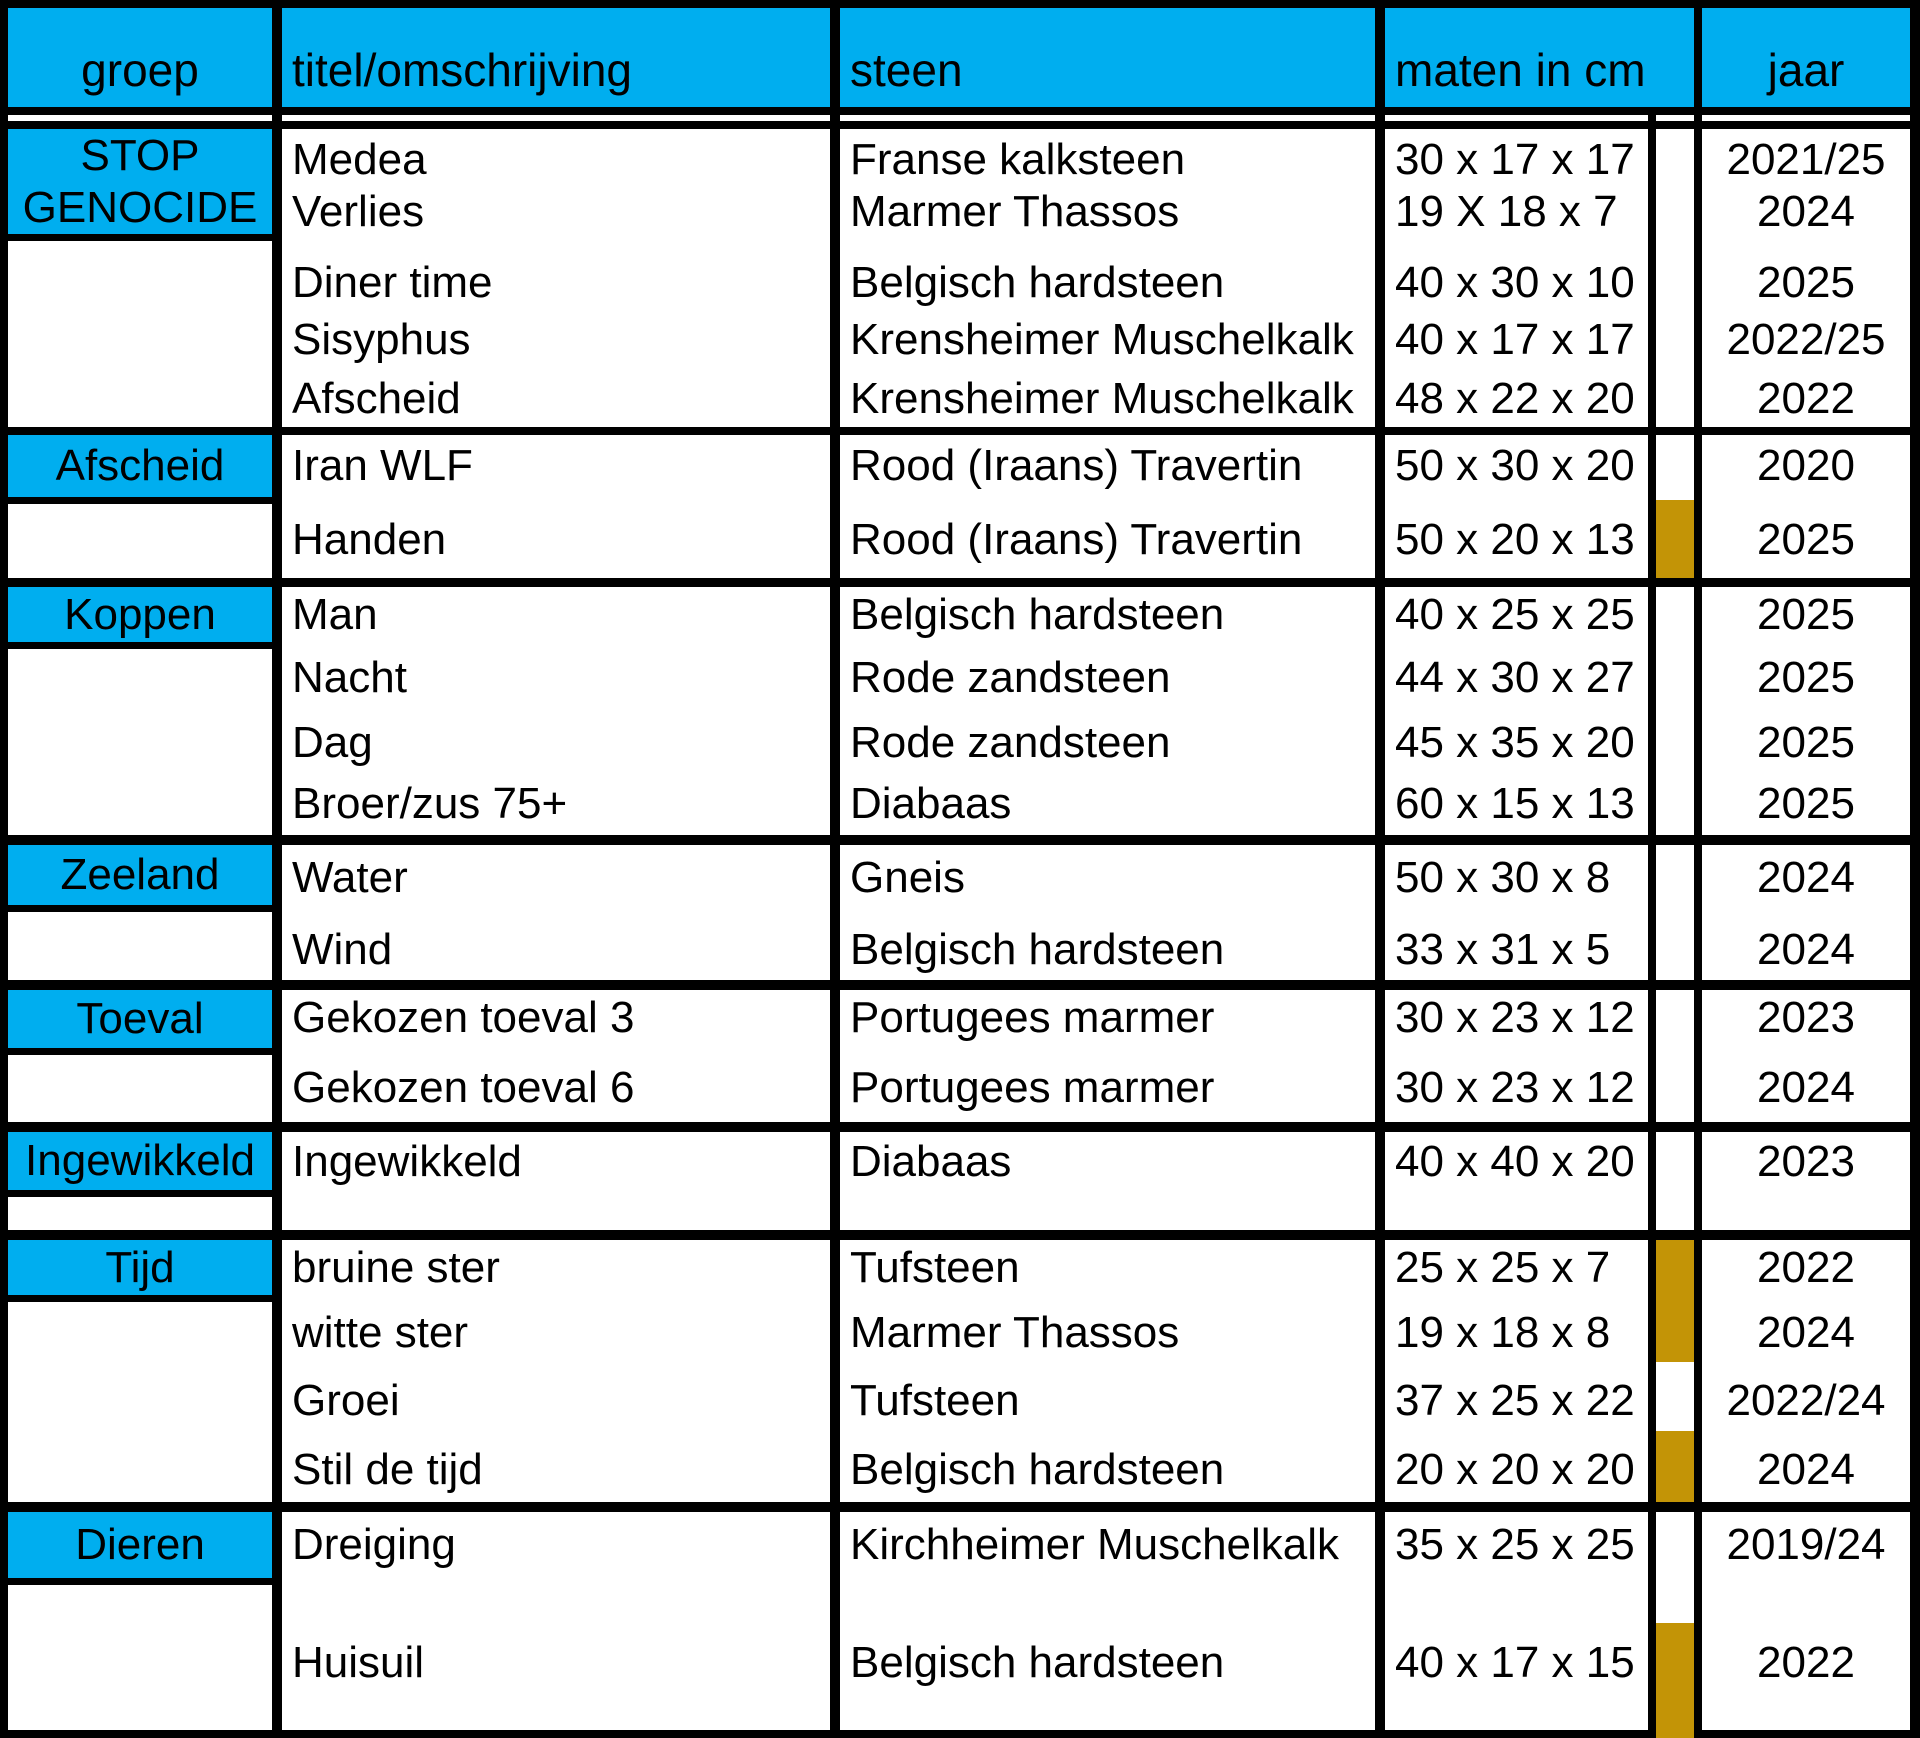  Describe the element at coordinates (1806, 70) in the screenshot. I see `column-header-label: jaar` at that location.